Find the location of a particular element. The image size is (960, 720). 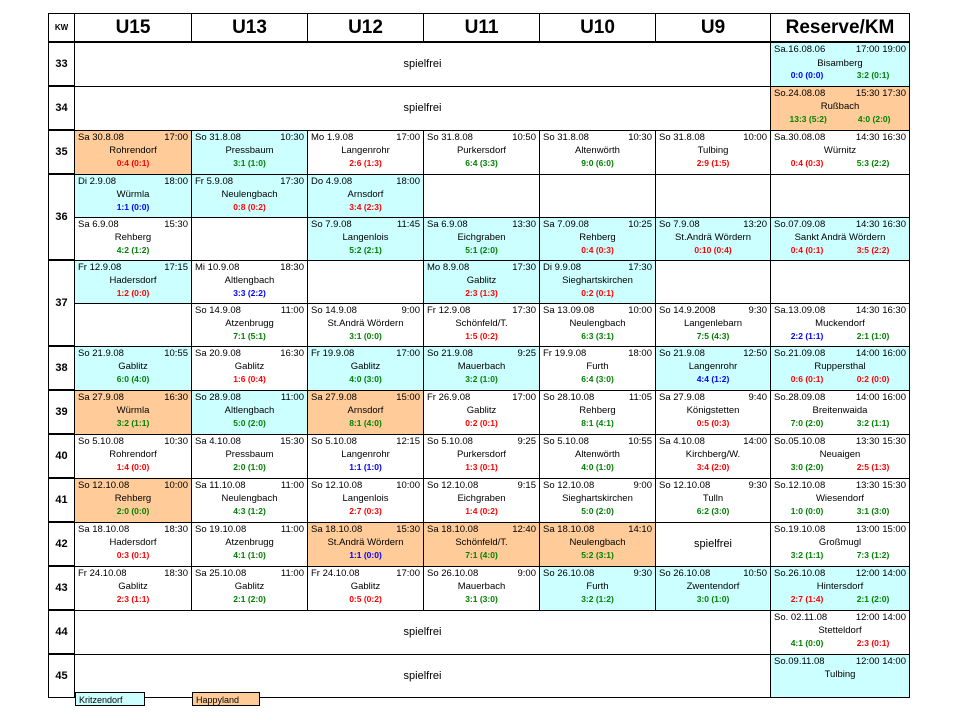

game-score: 4:3 (1:2) is located at coordinates (249, 510).